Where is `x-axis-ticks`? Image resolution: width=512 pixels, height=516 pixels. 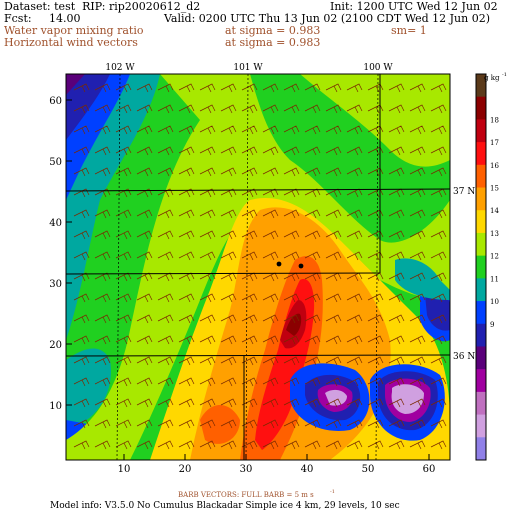
x-axis-ticks is located at coordinates (276, 457).